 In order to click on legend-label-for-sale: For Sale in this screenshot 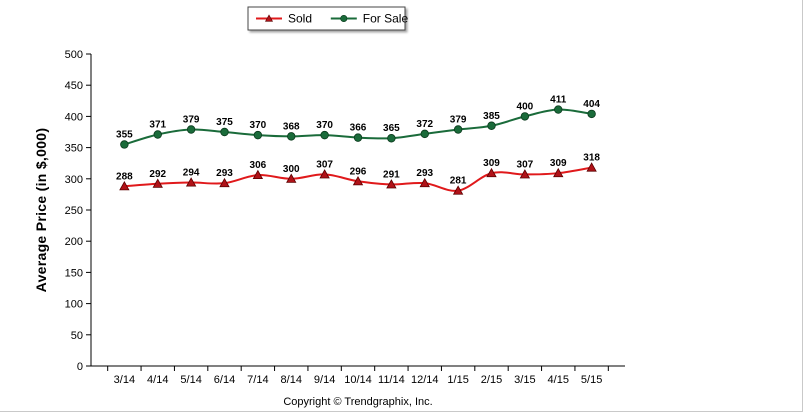, I will do `click(386, 19)`.